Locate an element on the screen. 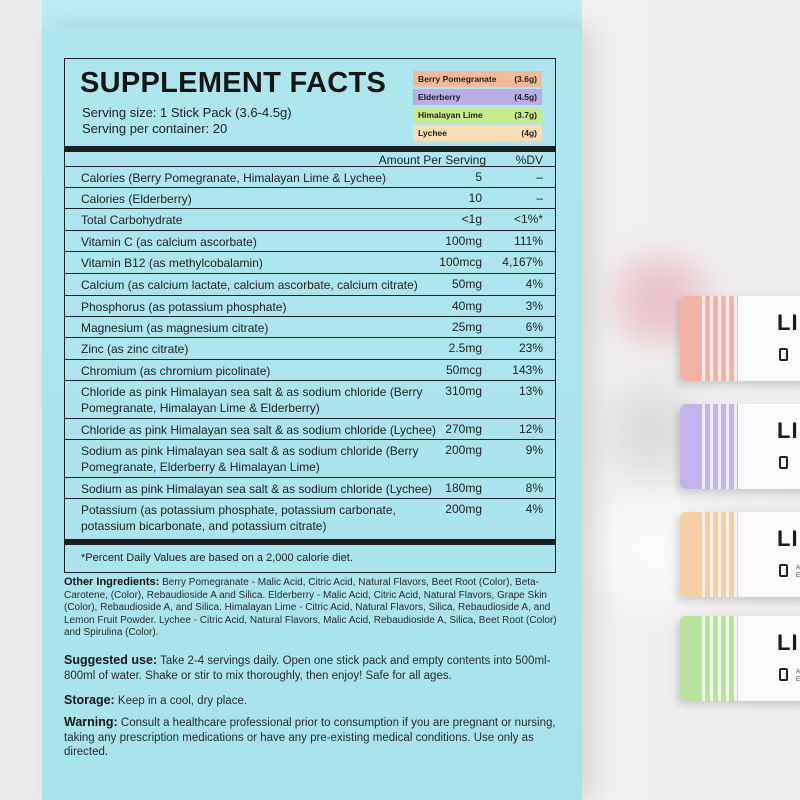 This screenshot has height=800, width=800. nutrient-amount: 2.5mg is located at coordinates (465, 348).